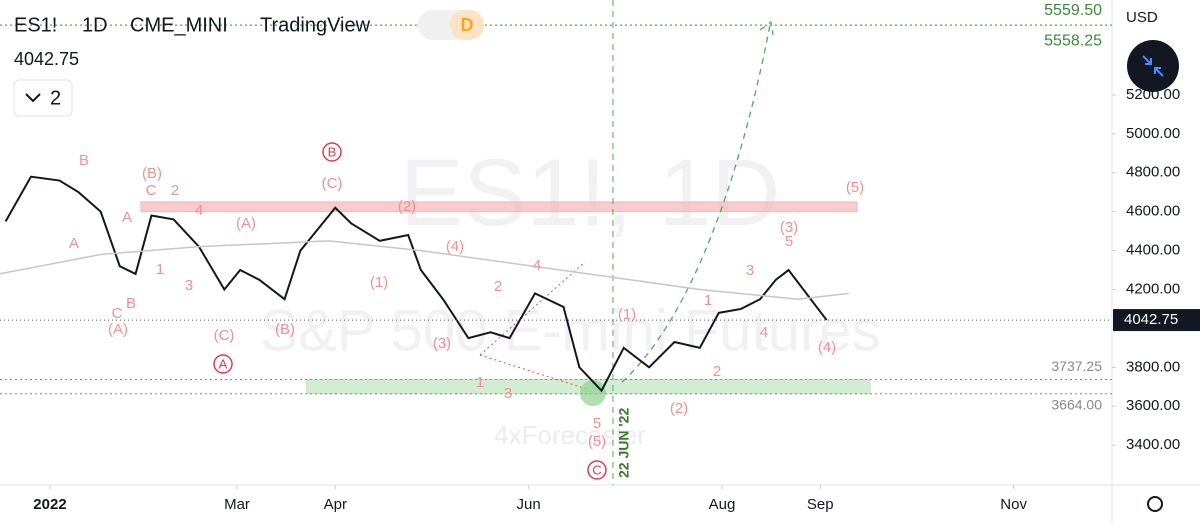  What do you see at coordinates (1142, 17) in the screenshot?
I see `currency: USD` at bounding box center [1142, 17].